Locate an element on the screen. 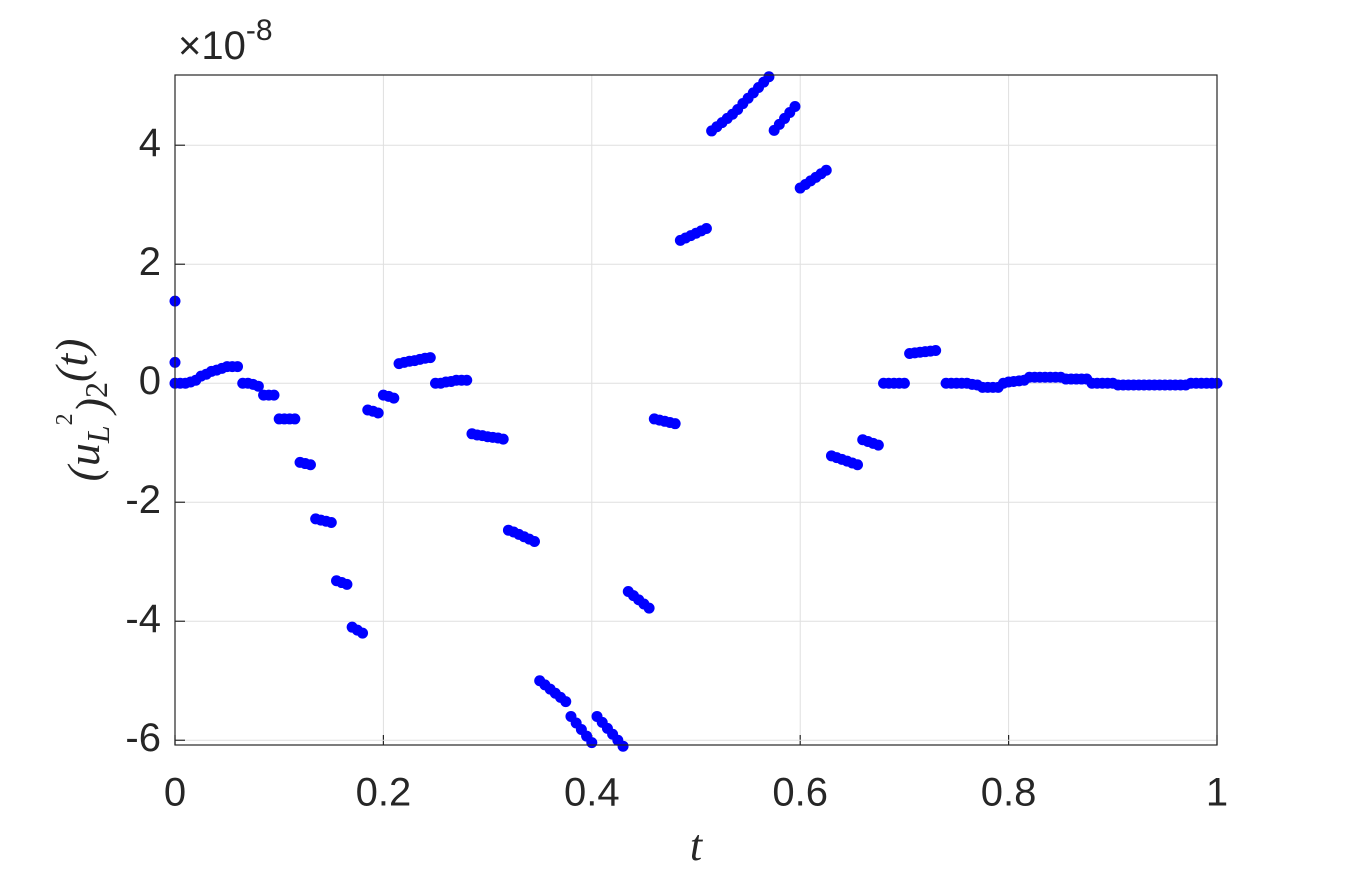 The height and width of the screenshot is (886, 1346). y-axis-label-part: L is located at coordinates (98, 434).